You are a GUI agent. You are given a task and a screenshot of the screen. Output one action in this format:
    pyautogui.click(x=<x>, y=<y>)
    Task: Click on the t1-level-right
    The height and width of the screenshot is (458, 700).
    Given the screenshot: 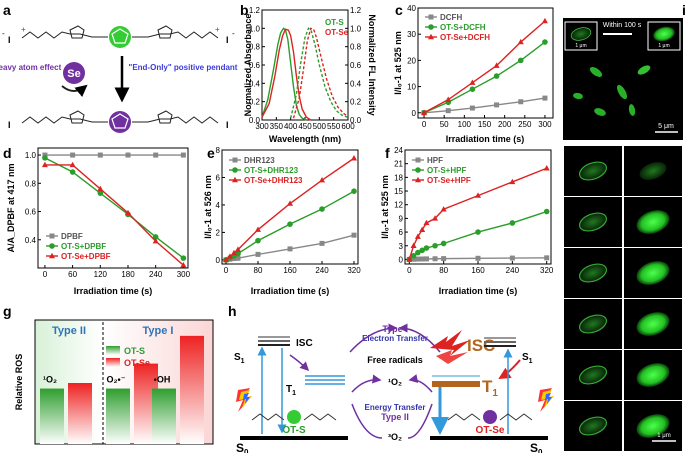 What is the action you would take?
    pyautogui.click(x=456, y=384)
    